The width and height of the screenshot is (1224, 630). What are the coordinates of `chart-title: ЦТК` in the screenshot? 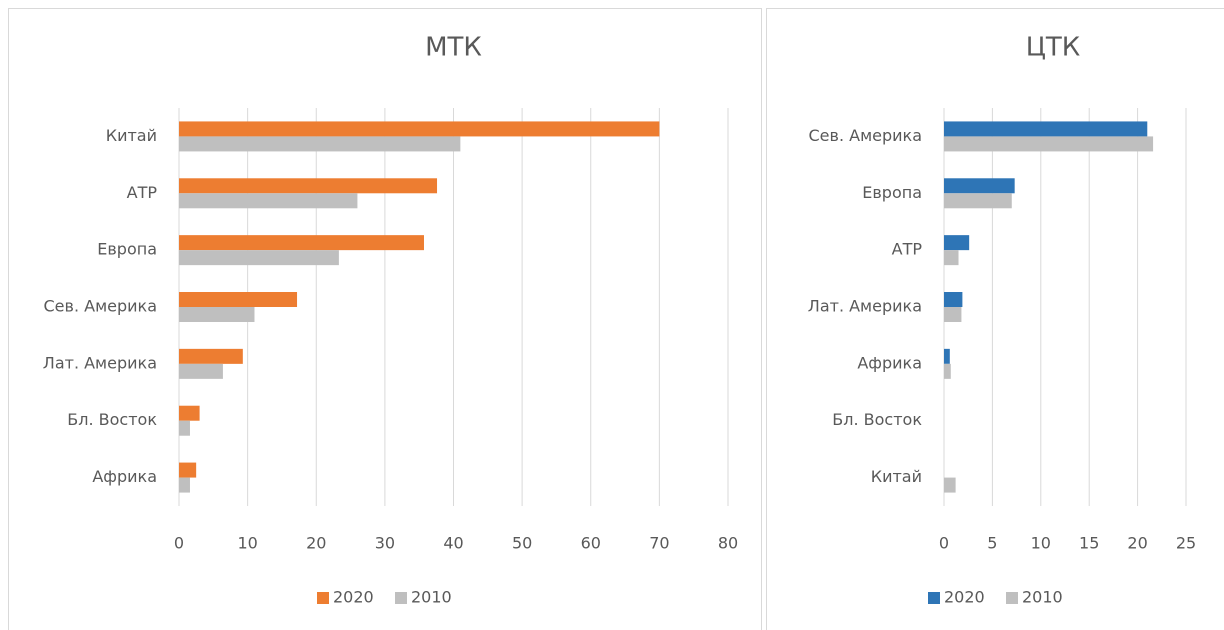 It's located at (1053, 48).